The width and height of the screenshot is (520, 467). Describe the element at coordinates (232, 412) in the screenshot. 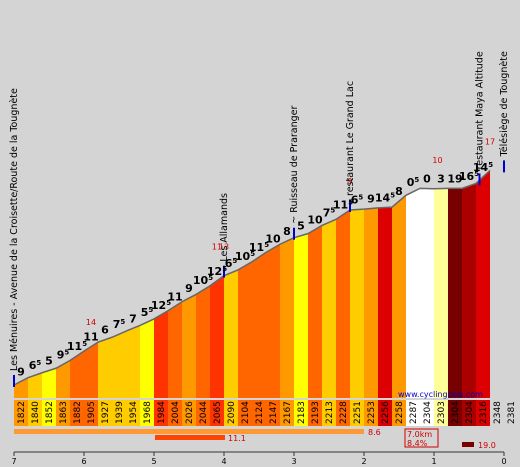

I see `altitude-label: 2090` at that location.